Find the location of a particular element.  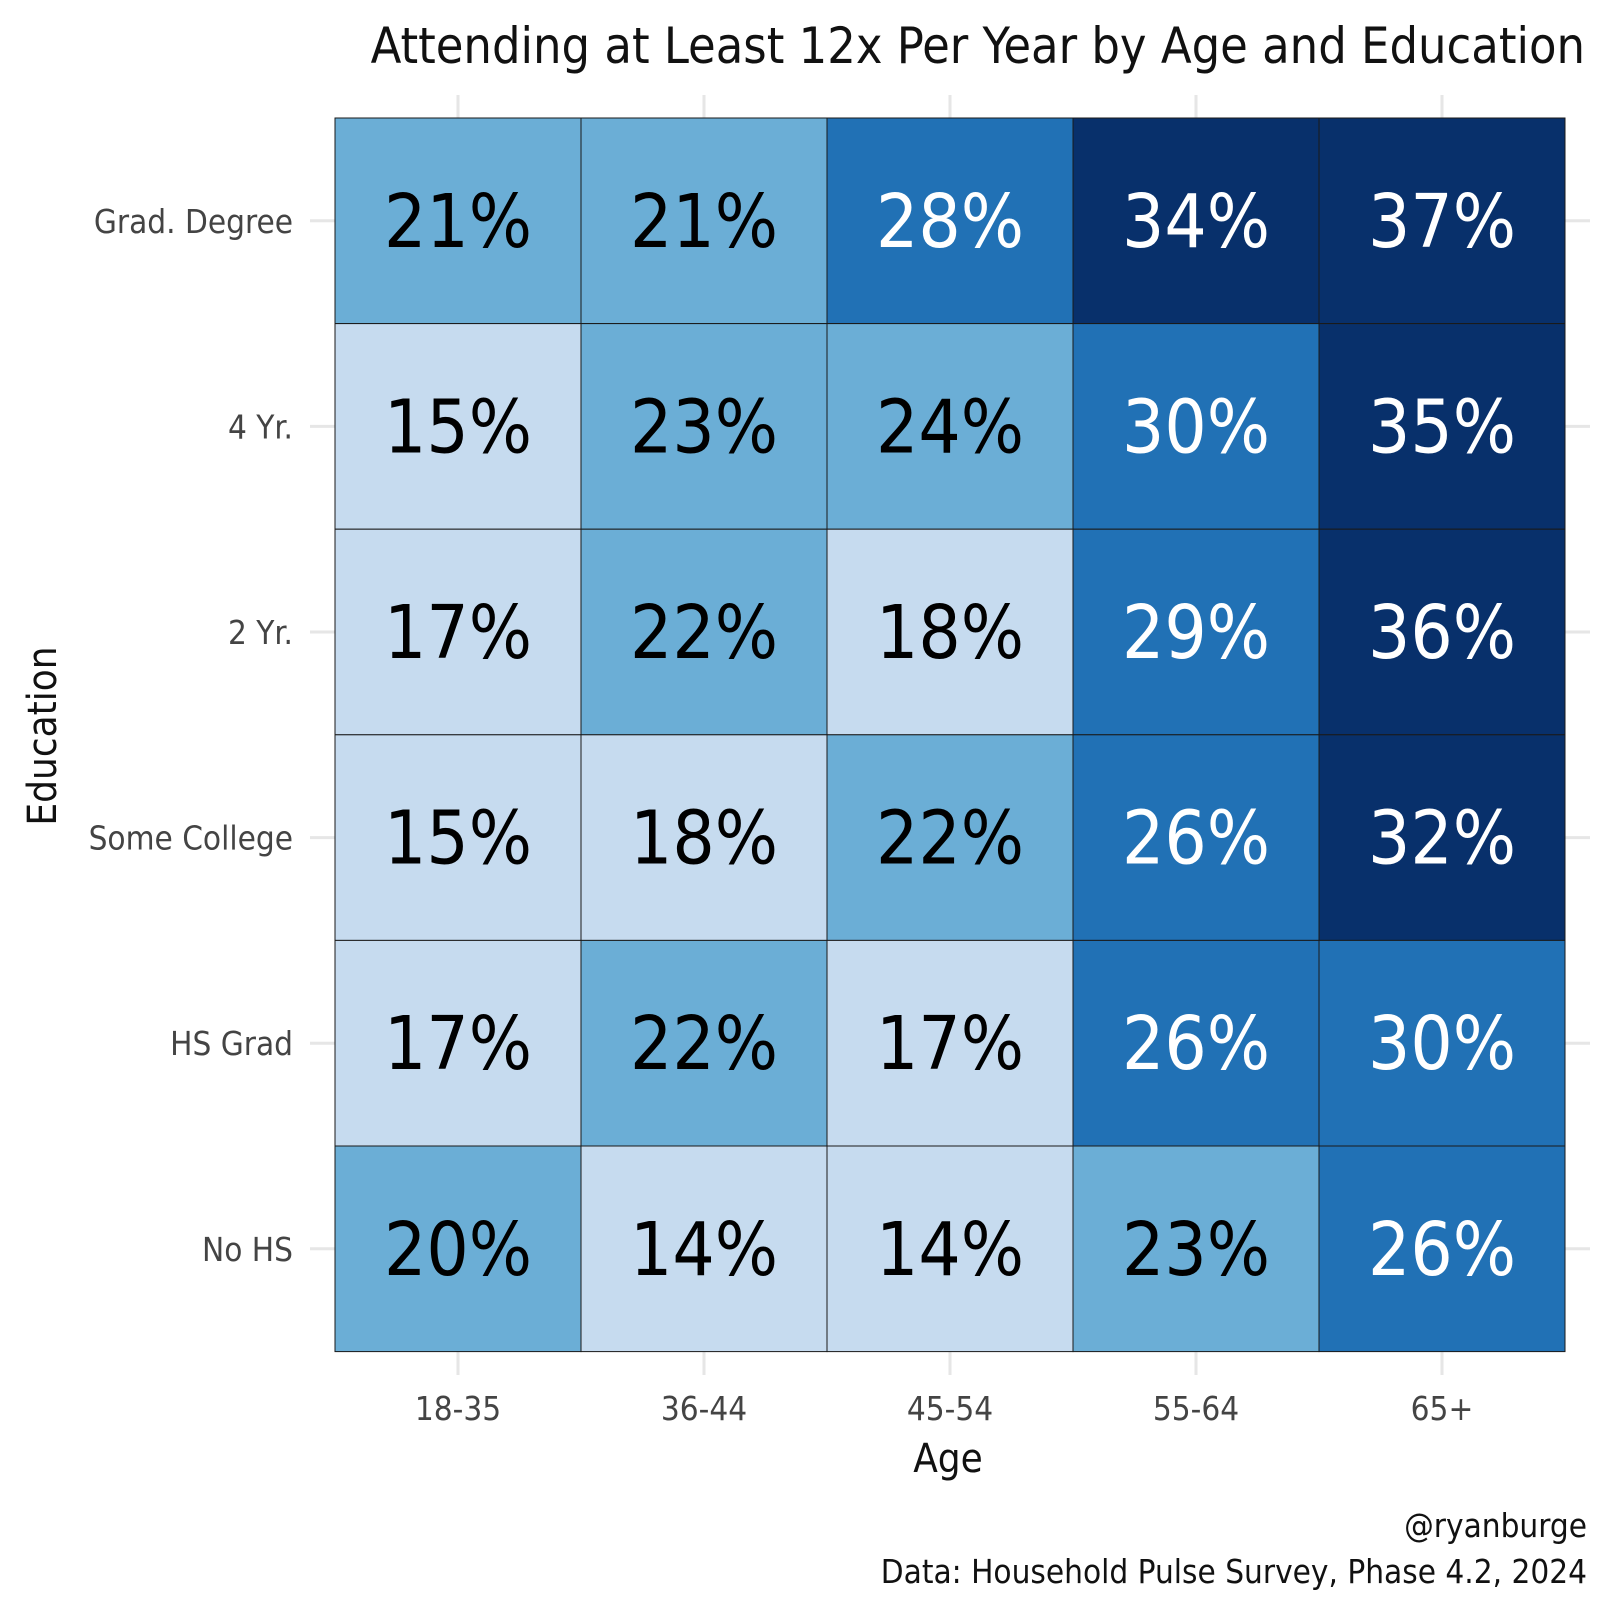

y-tick-label: 2 Yr. is located at coordinates (260, 632).